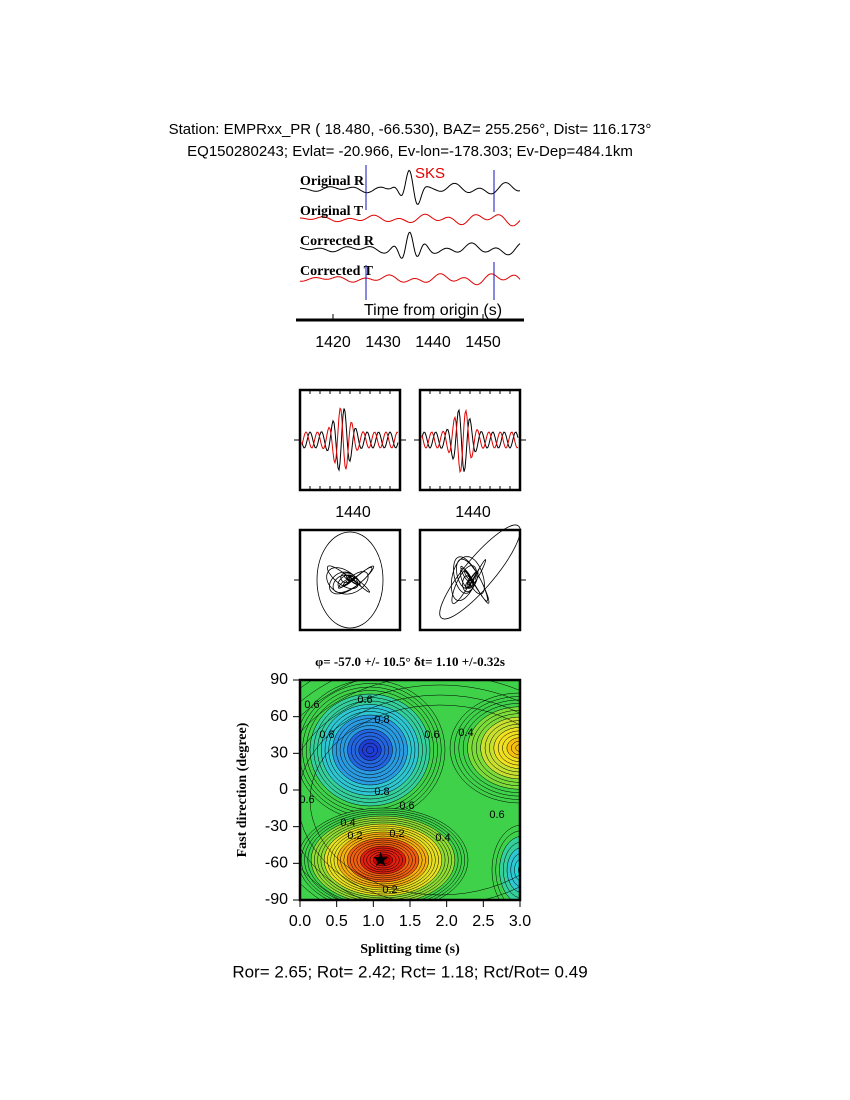 This screenshot has width=850, height=1100. What do you see at coordinates (383, 342) in the screenshot?
I see `x-tick-label: 1430` at bounding box center [383, 342].